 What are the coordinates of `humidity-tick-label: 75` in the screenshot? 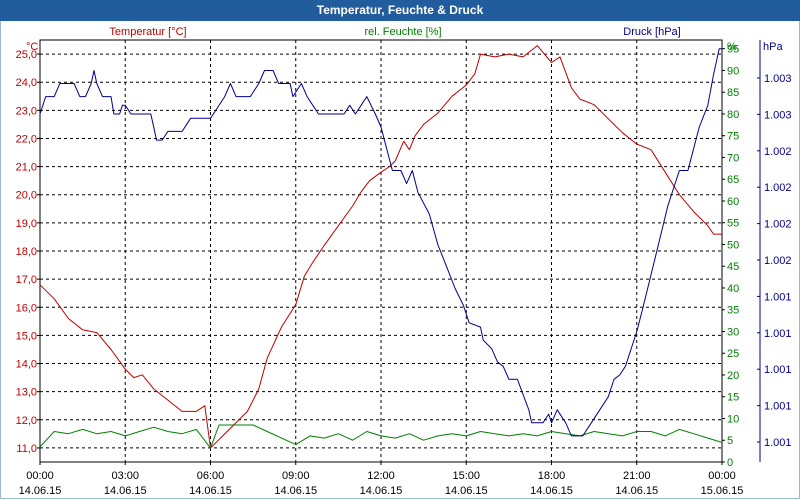 It's located at (733, 137).